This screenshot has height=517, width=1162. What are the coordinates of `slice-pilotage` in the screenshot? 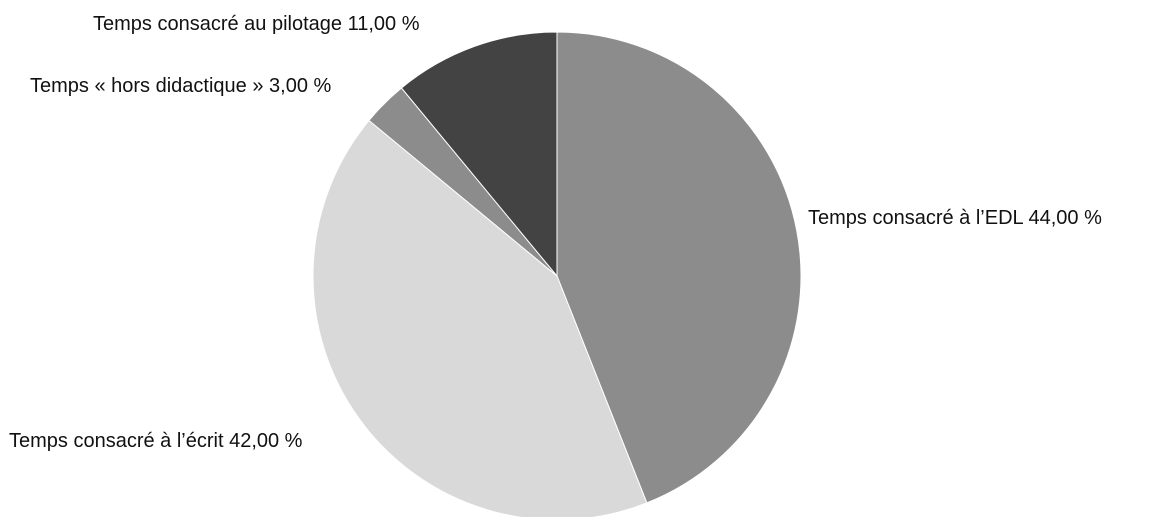 It's located at (479, 154).